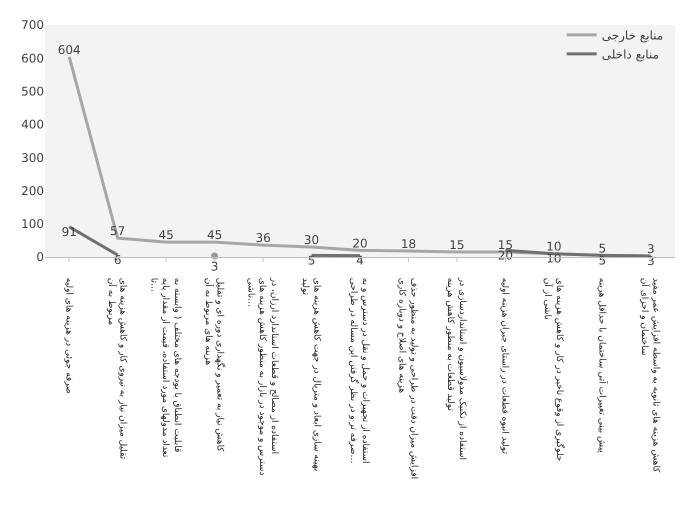  What do you see at coordinates (118, 231) in the screenshot?
I see `data-label: 57` at bounding box center [118, 231].